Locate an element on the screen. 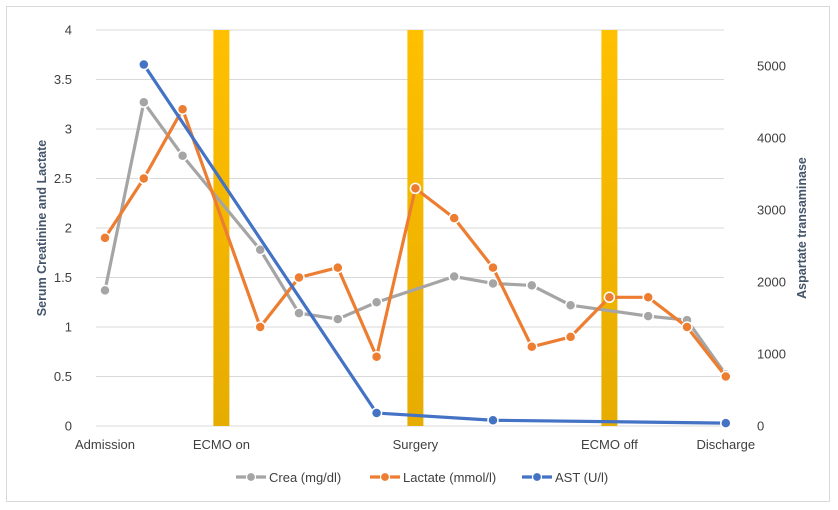  y-tick-label: 0.5 is located at coordinates (63, 376).